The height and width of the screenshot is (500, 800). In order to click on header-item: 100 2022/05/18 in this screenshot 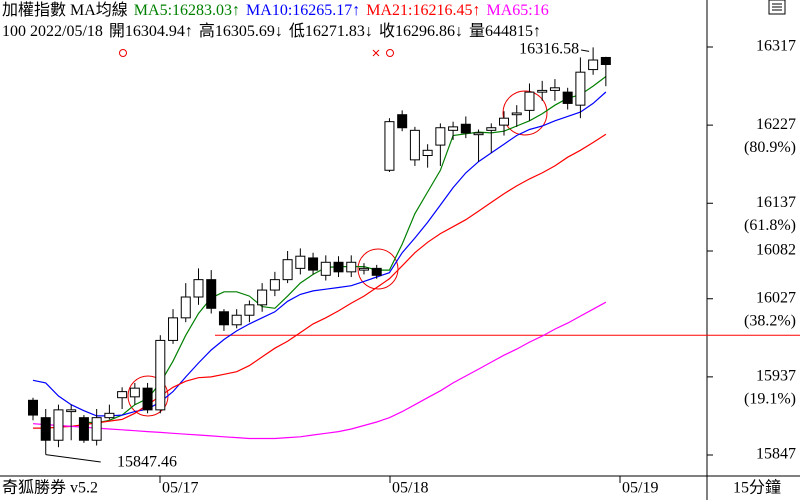, I will do `click(52, 31)`.